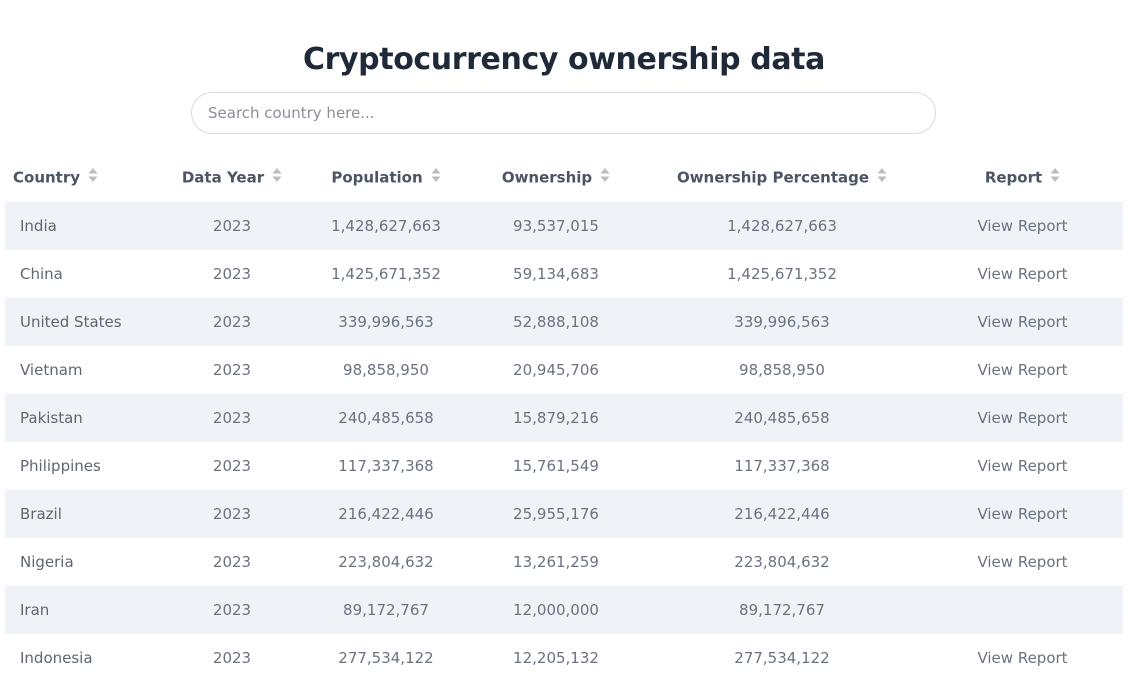 This screenshot has width=1128, height=678. Describe the element at coordinates (386, 370) in the screenshot. I see `cell-population: 98,858,950` at that location.